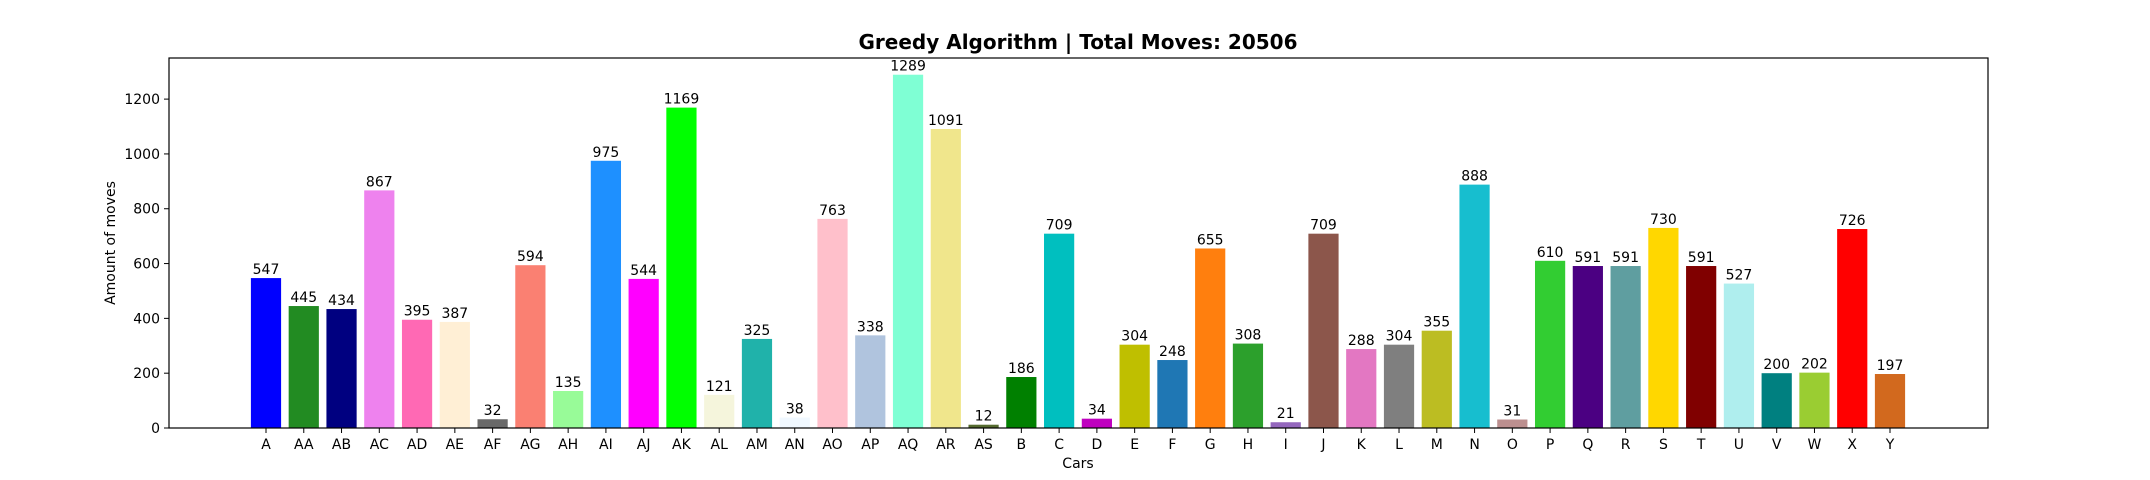 This screenshot has width=2150, height=480. What do you see at coordinates (719, 411) in the screenshot?
I see `bar-al` at bounding box center [719, 411].